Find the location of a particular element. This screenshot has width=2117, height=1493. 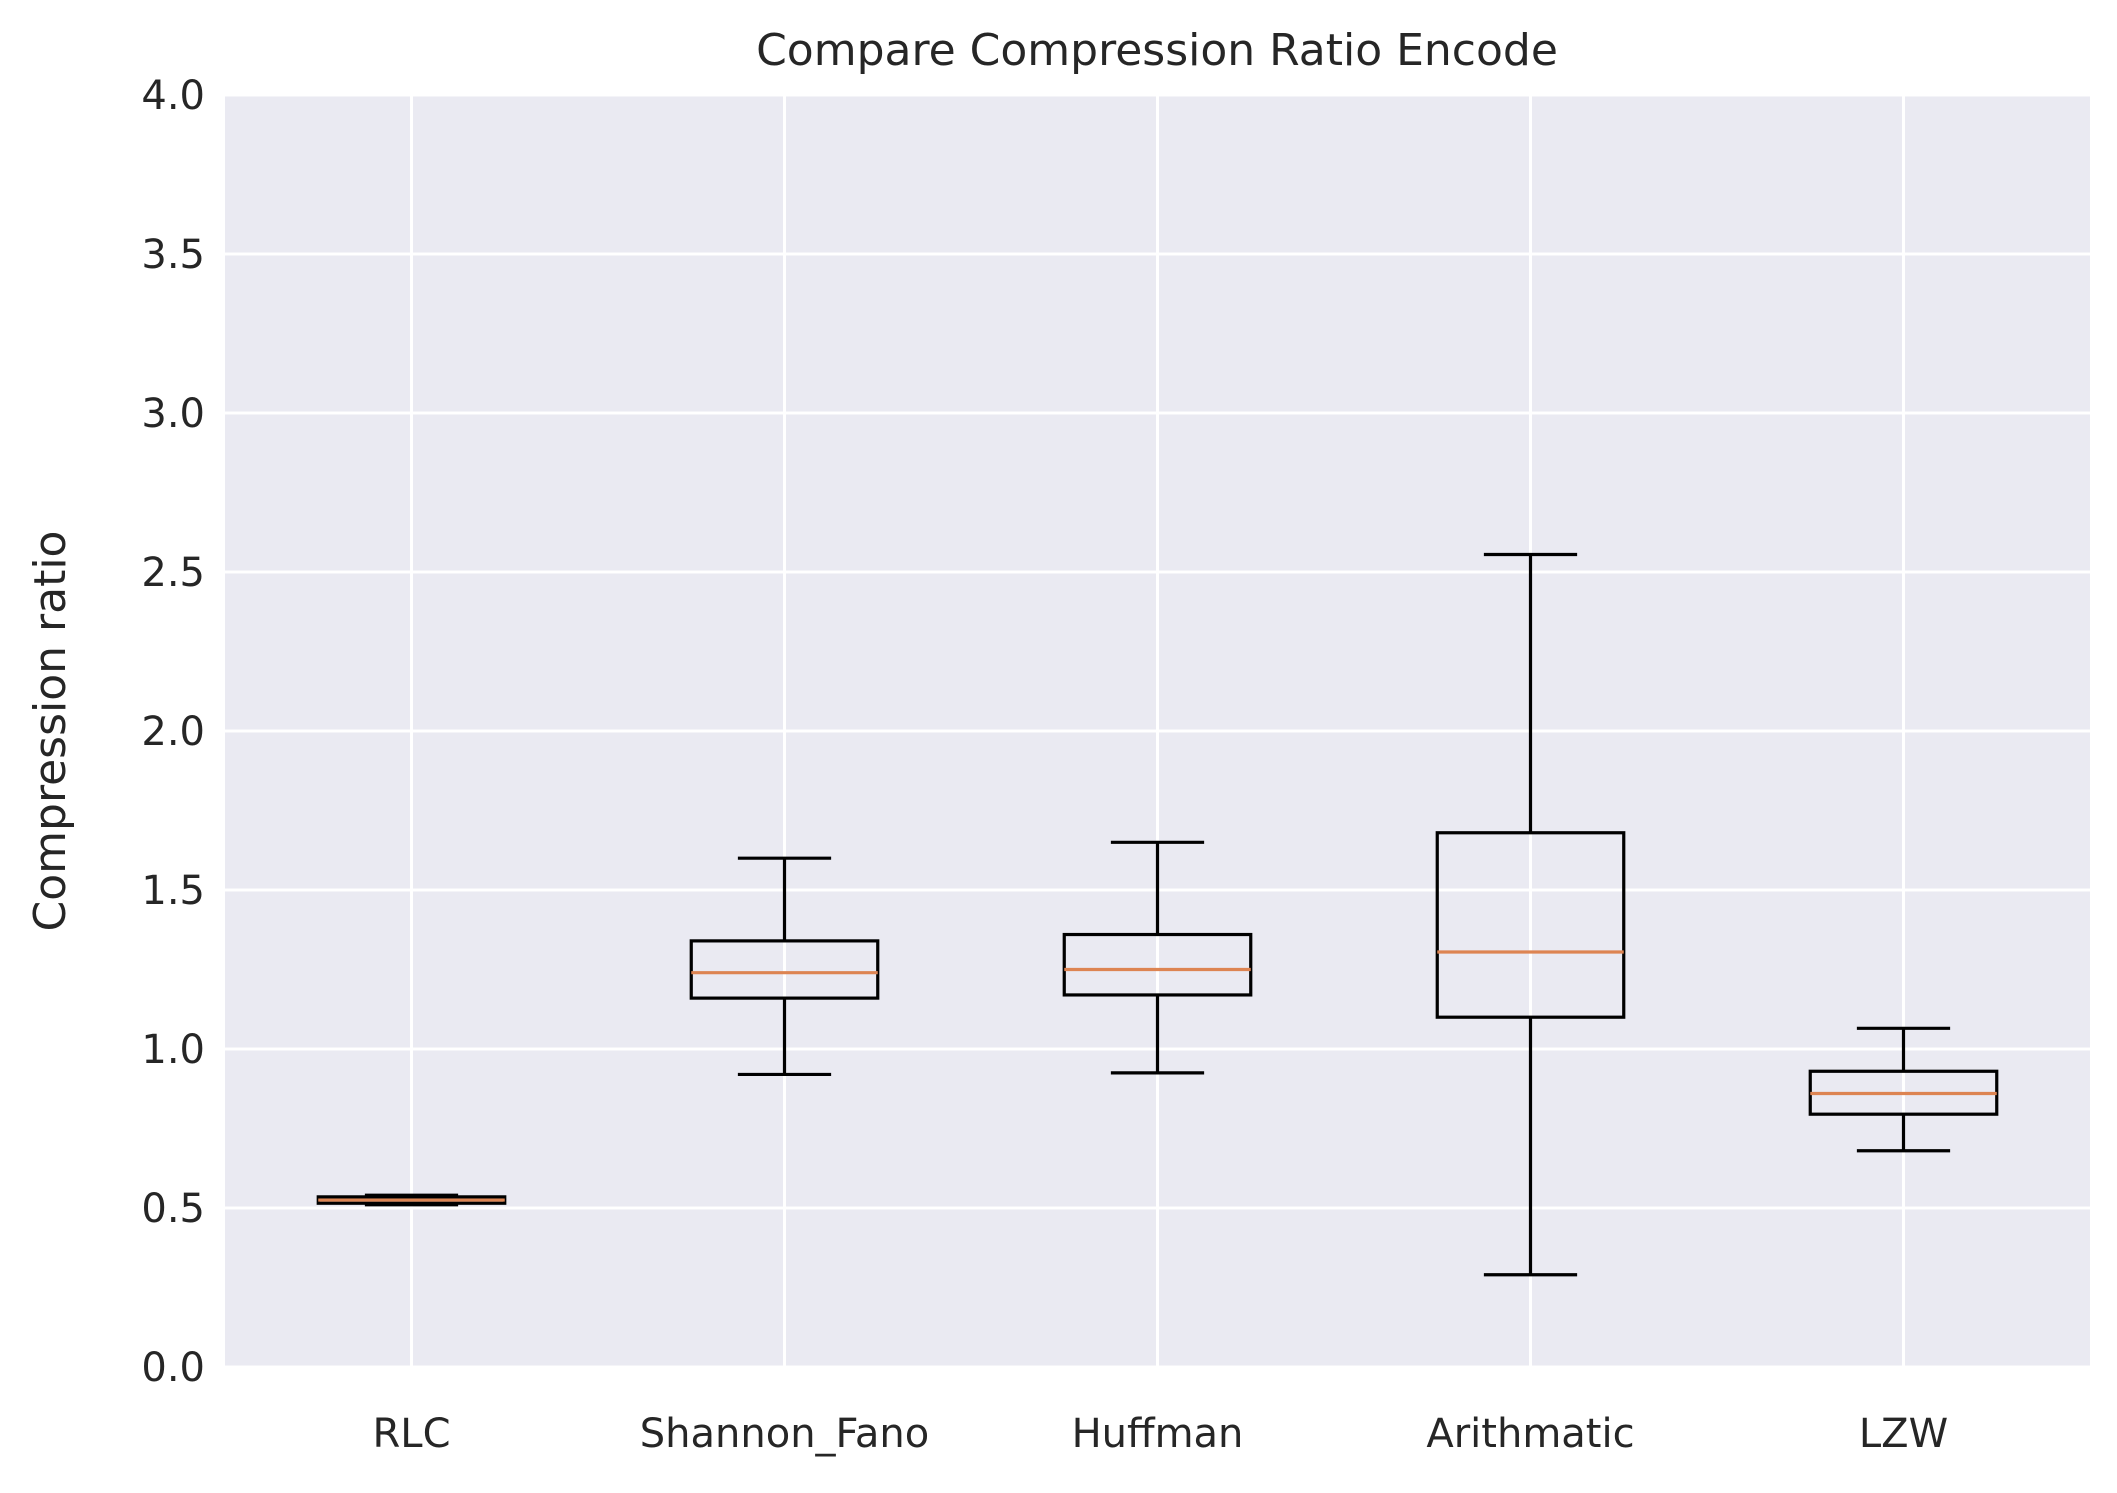

y-tick-label: 2.0 is located at coordinates (173, 732).